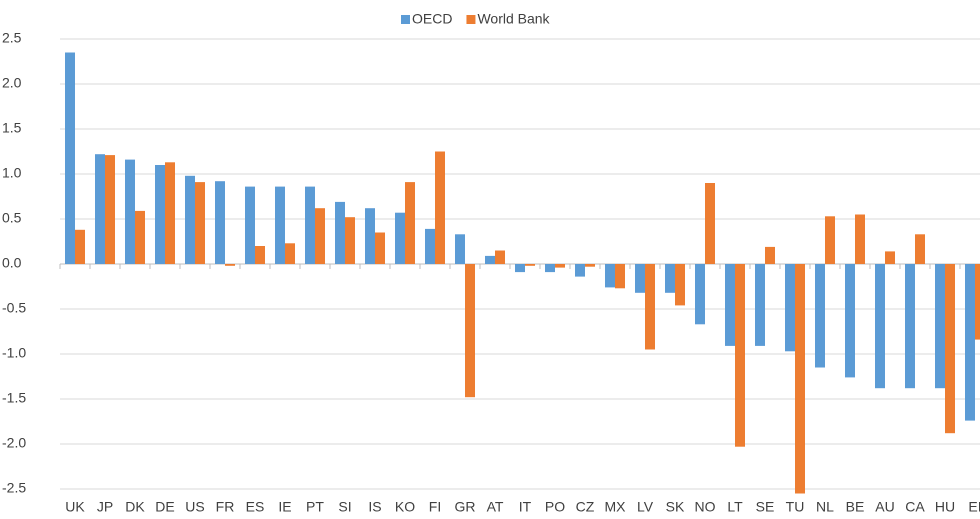  Describe the element at coordinates (405, 507) in the screenshot. I see `x-tick-label: KO` at that location.